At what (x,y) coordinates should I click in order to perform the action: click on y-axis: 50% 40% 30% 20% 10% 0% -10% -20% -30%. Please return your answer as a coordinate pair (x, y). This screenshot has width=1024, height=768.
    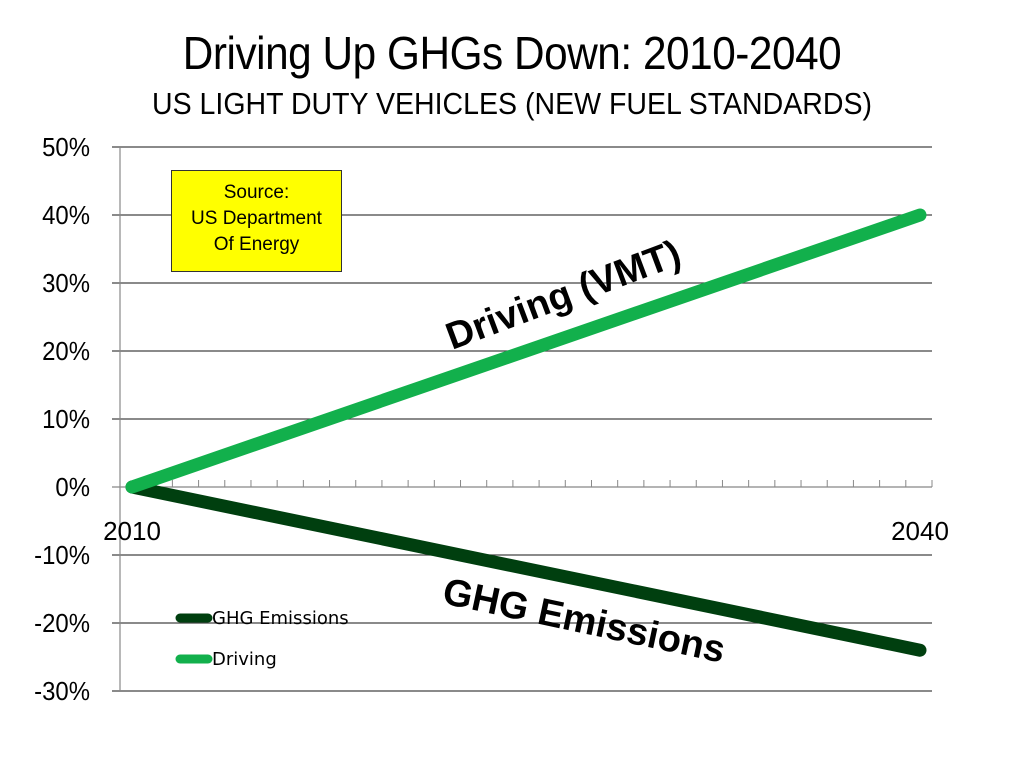
    Looking at the image, I should click on (77, 419).